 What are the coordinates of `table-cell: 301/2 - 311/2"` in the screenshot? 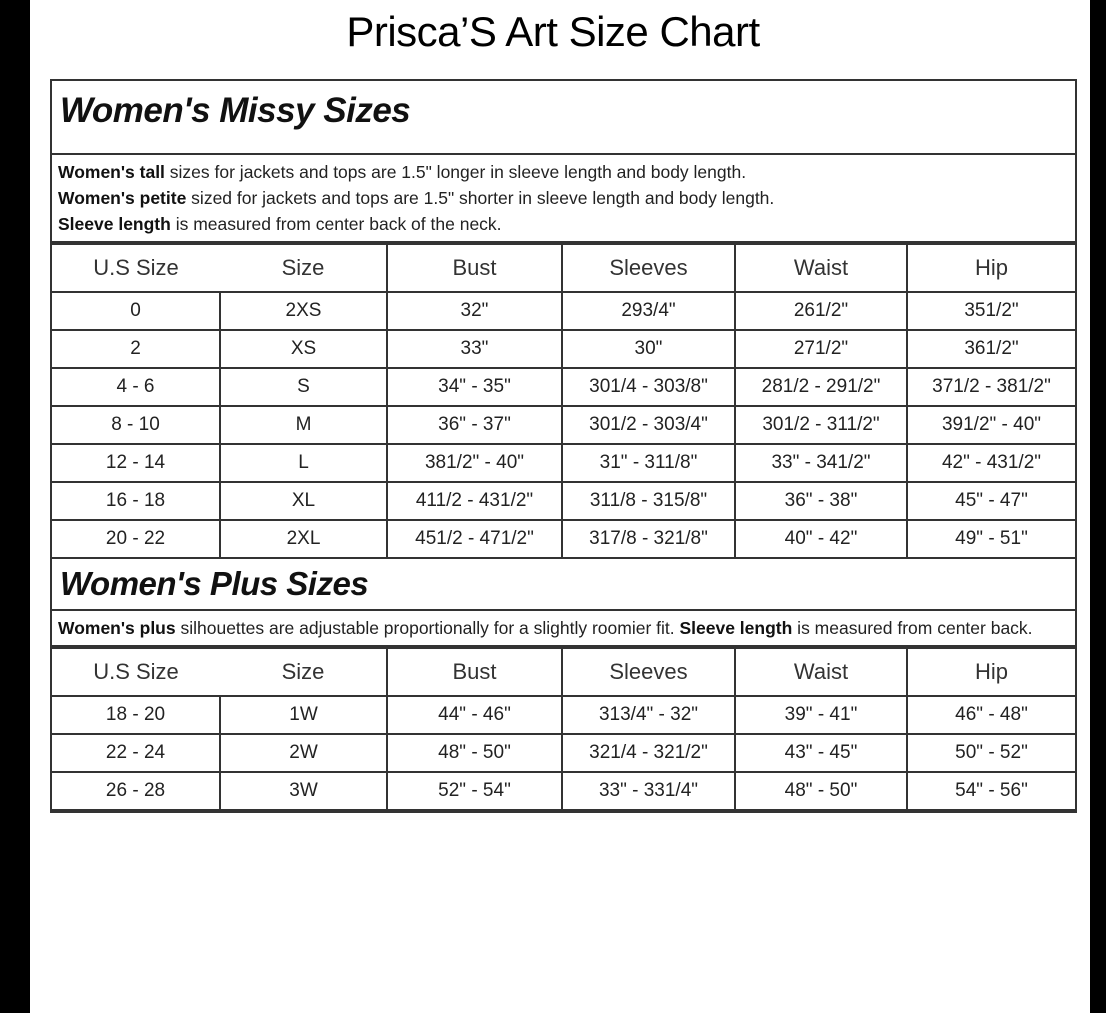 It's located at (821, 425).